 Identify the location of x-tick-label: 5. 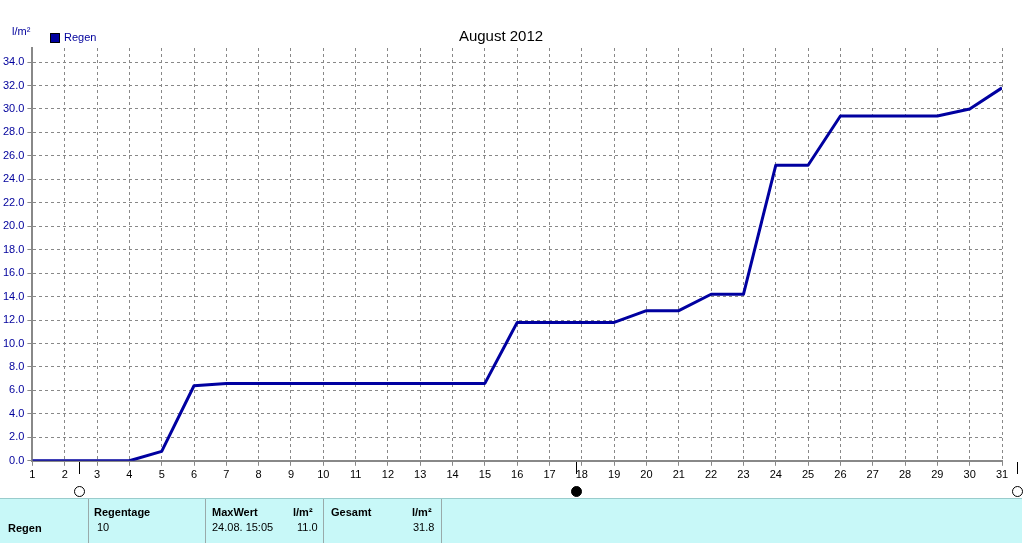
(161, 474).